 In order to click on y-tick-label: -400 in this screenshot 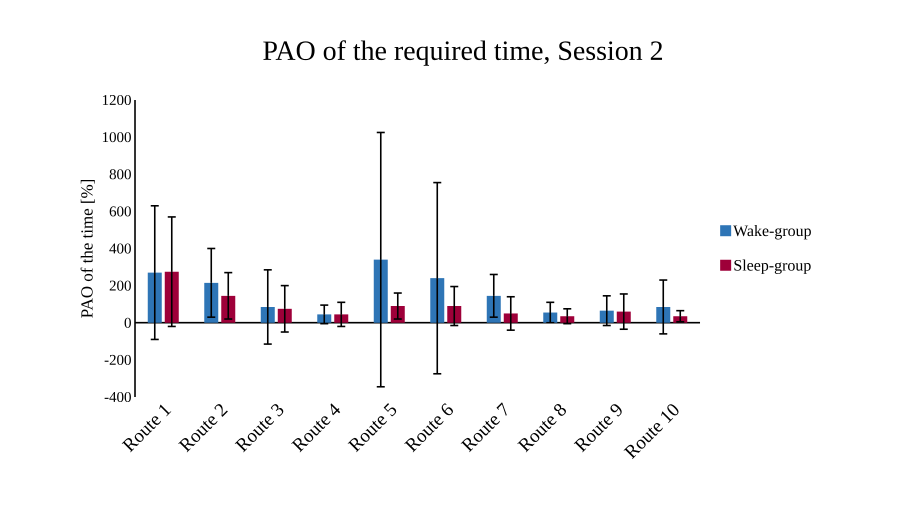, I will do `click(117, 397)`.